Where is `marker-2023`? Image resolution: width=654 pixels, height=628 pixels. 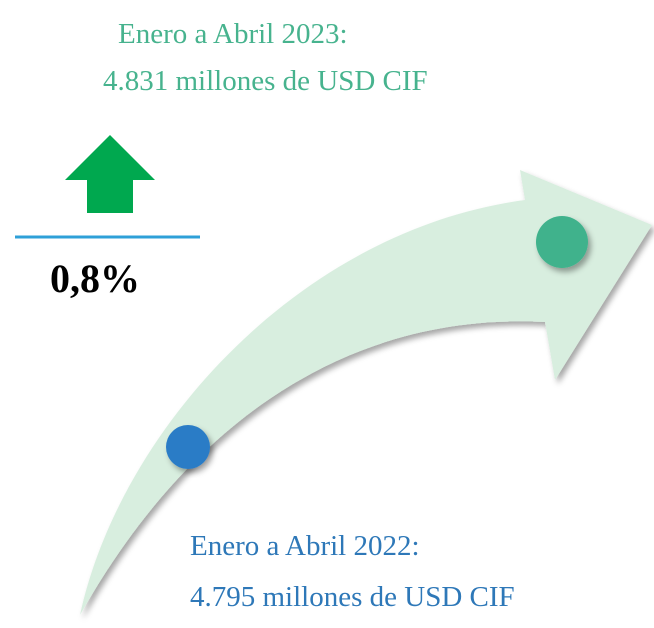 marker-2023 is located at coordinates (562, 242).